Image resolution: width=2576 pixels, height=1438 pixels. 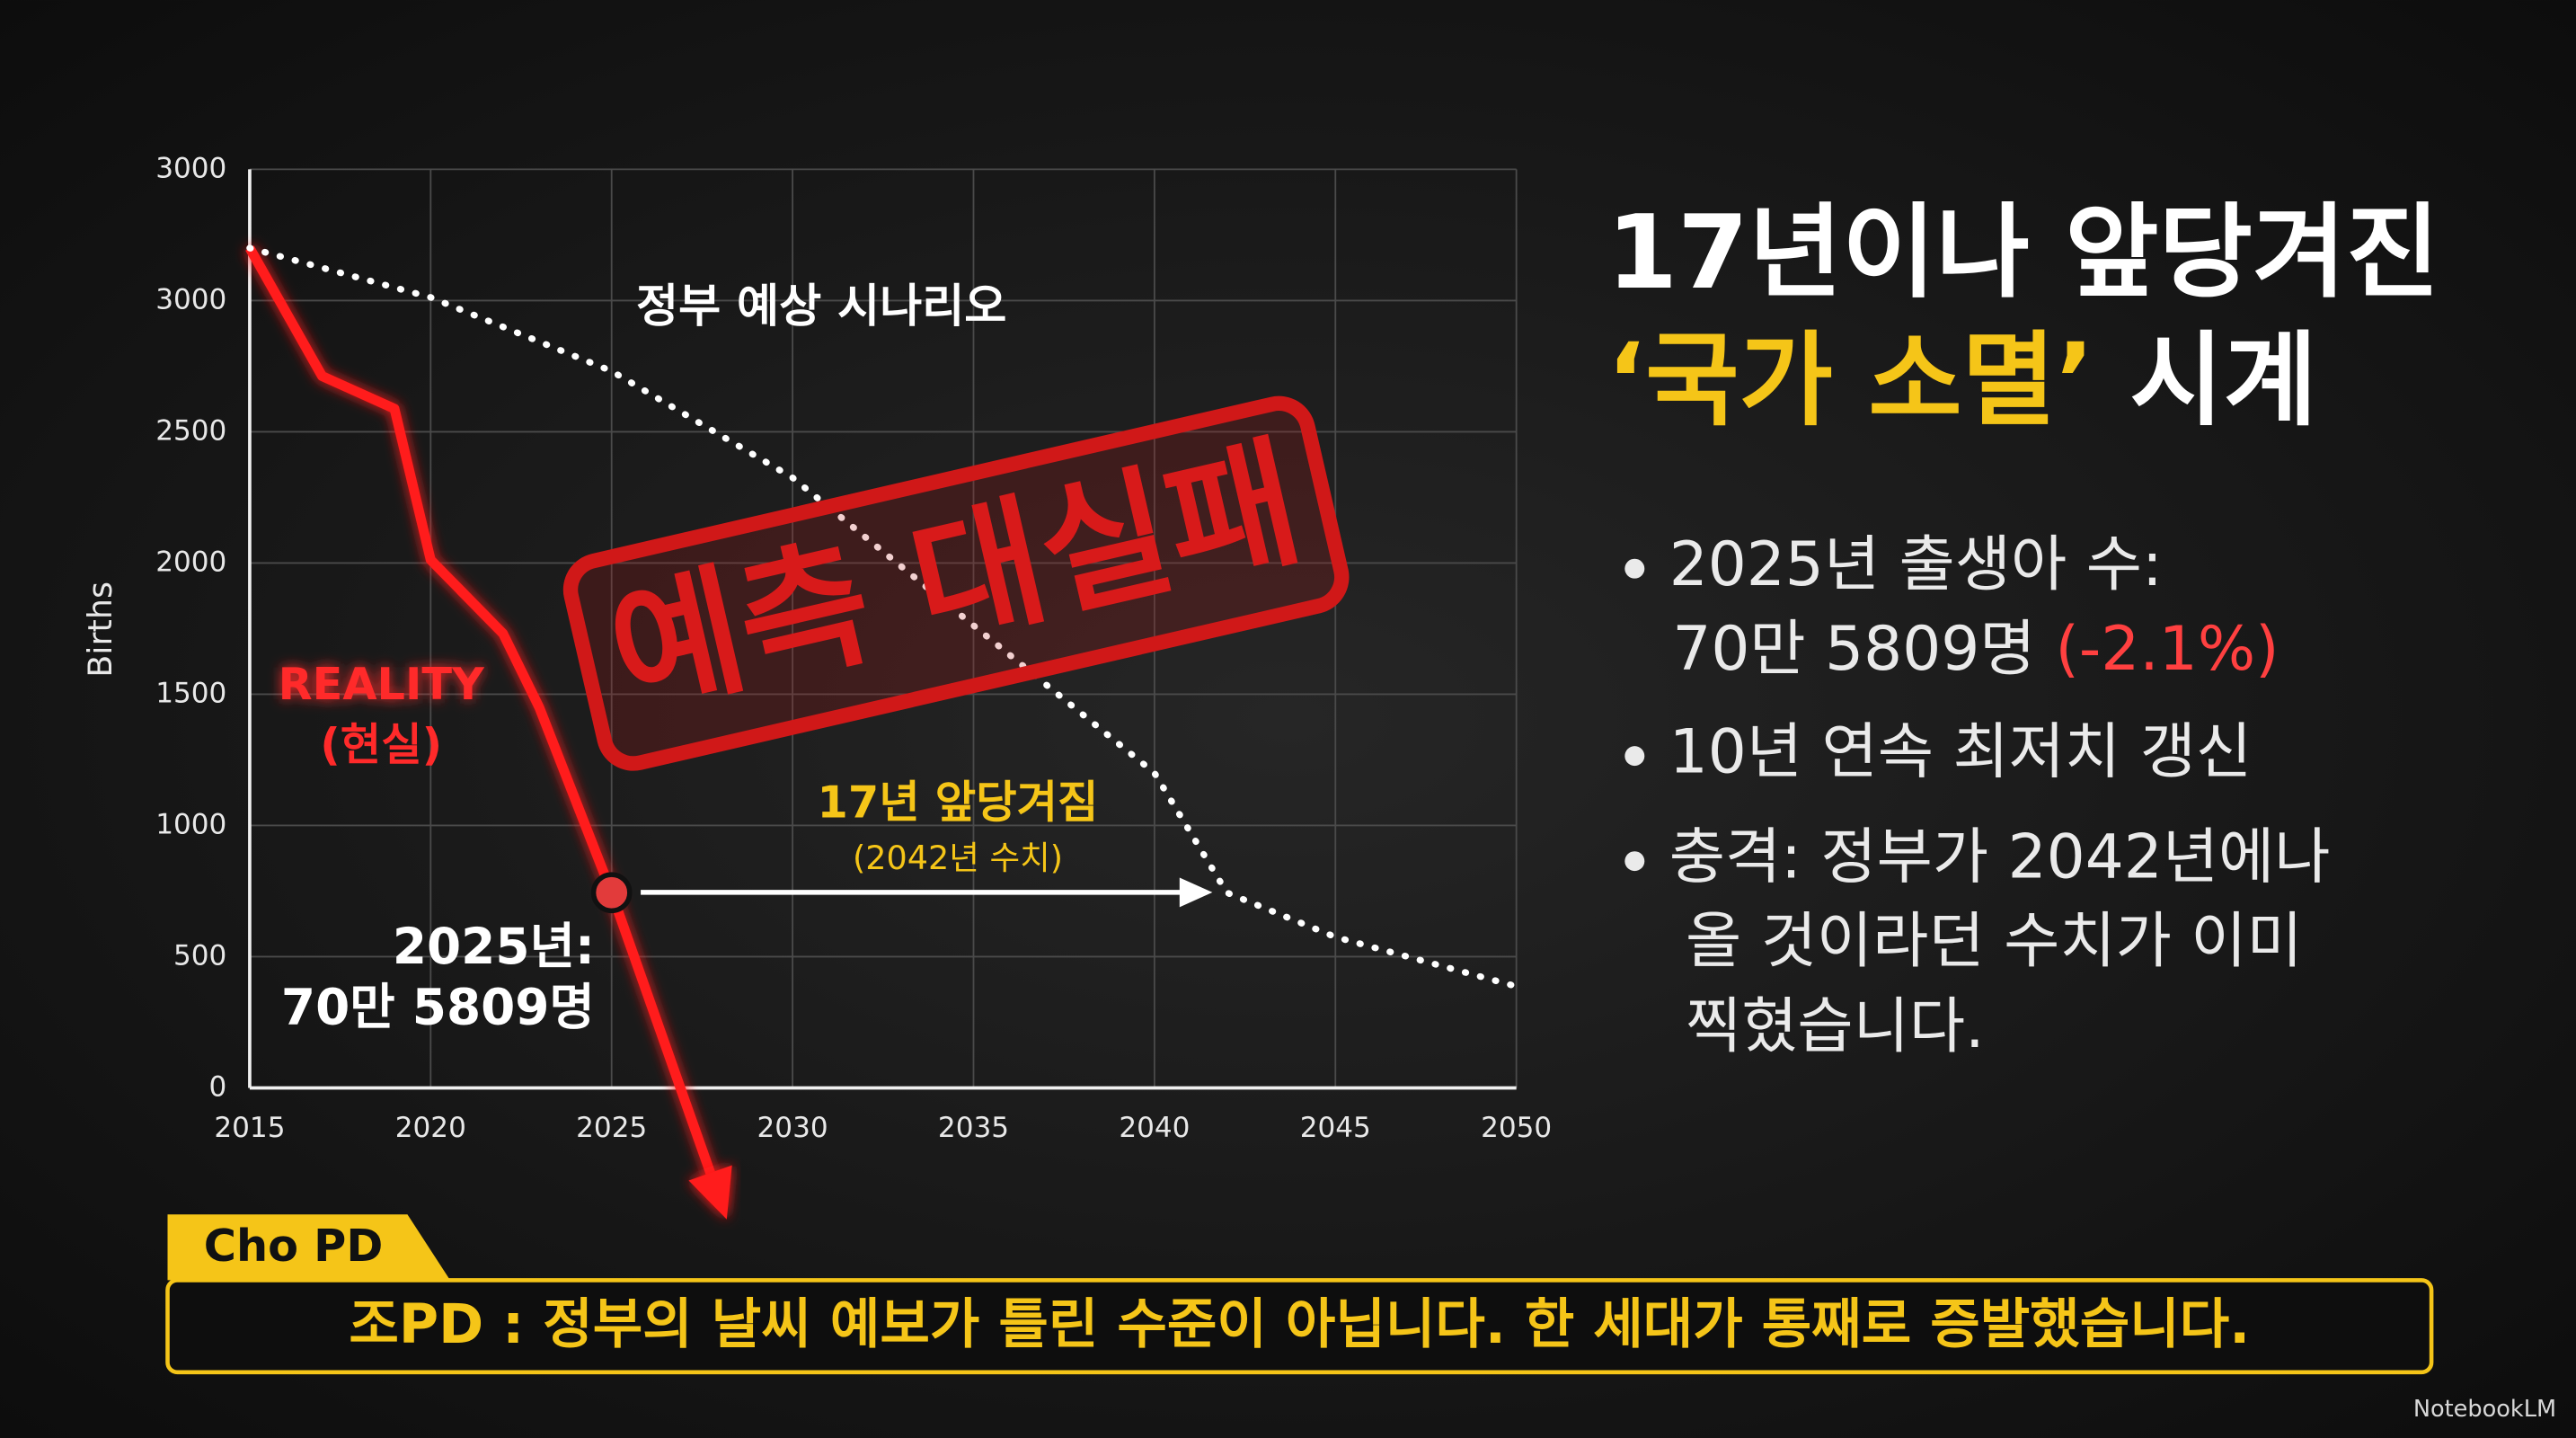 What do you see at coordinates (1850, 381) in the screenshot?
I see `headline-highlight: ‘국가 소멸’` at bounding box center [1850, 381].